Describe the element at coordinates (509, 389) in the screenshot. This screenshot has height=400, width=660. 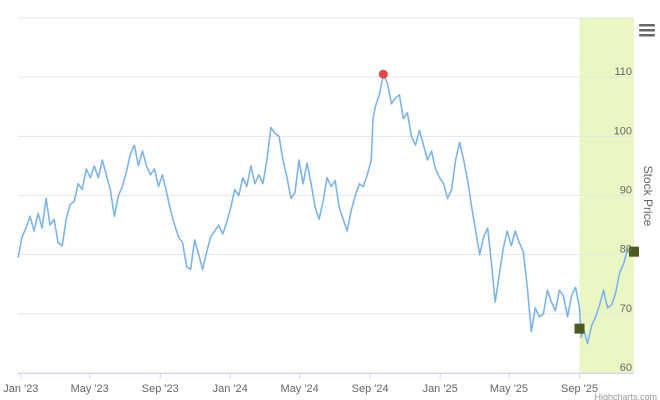
I see `x-tick-label: May '25` at that location.